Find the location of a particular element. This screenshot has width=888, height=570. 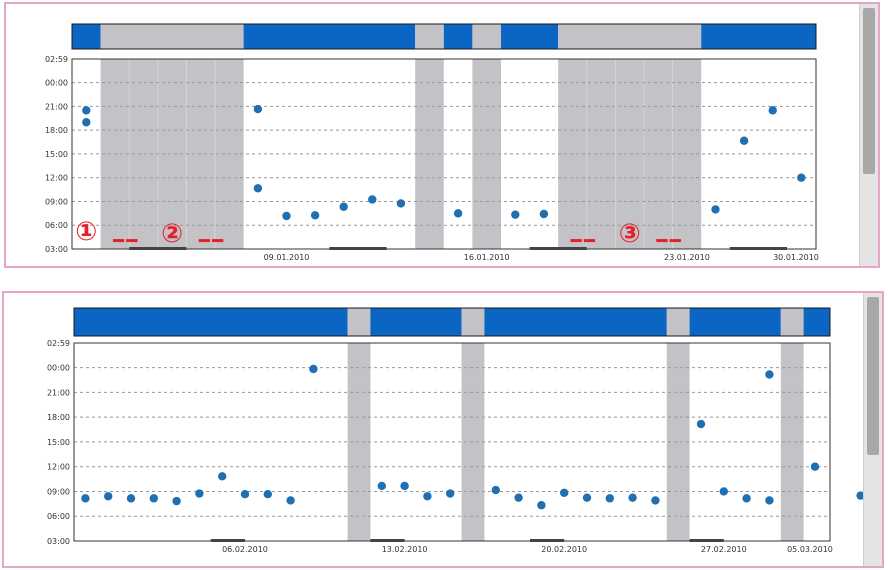

annotation-label: ③ is located at coordinates (630, 234).